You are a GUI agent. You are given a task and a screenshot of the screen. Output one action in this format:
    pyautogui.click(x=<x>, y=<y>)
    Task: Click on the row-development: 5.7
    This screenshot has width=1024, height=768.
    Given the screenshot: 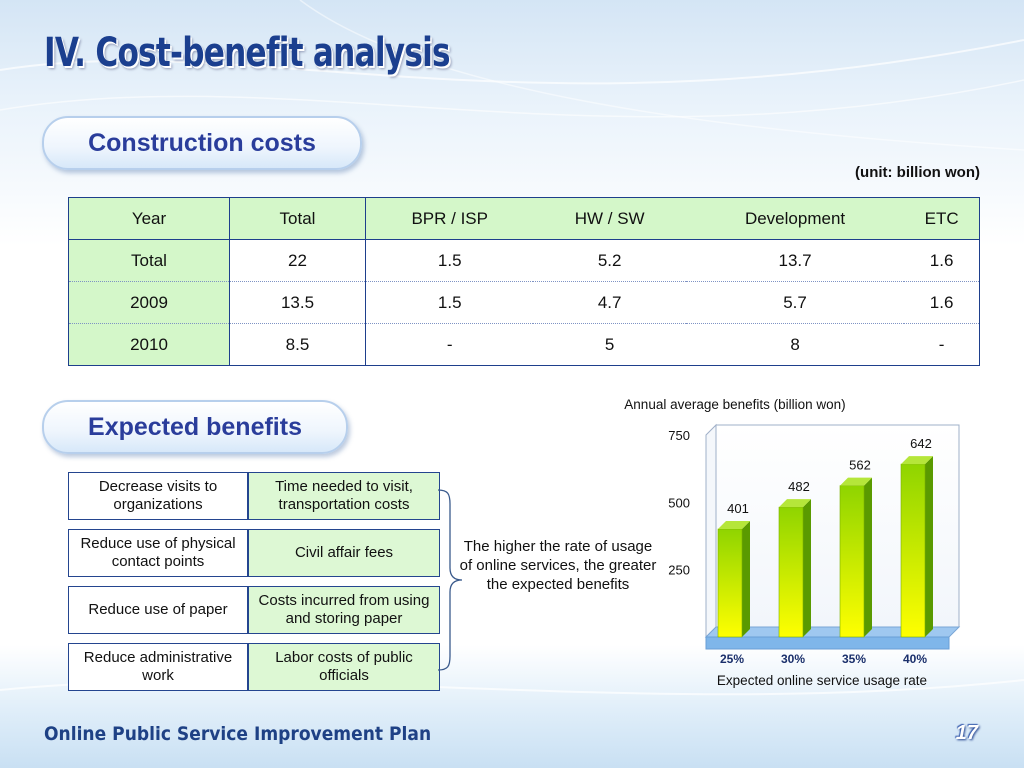 What is the action you would take?
    pyautogui.click(x=795, y=302)
    